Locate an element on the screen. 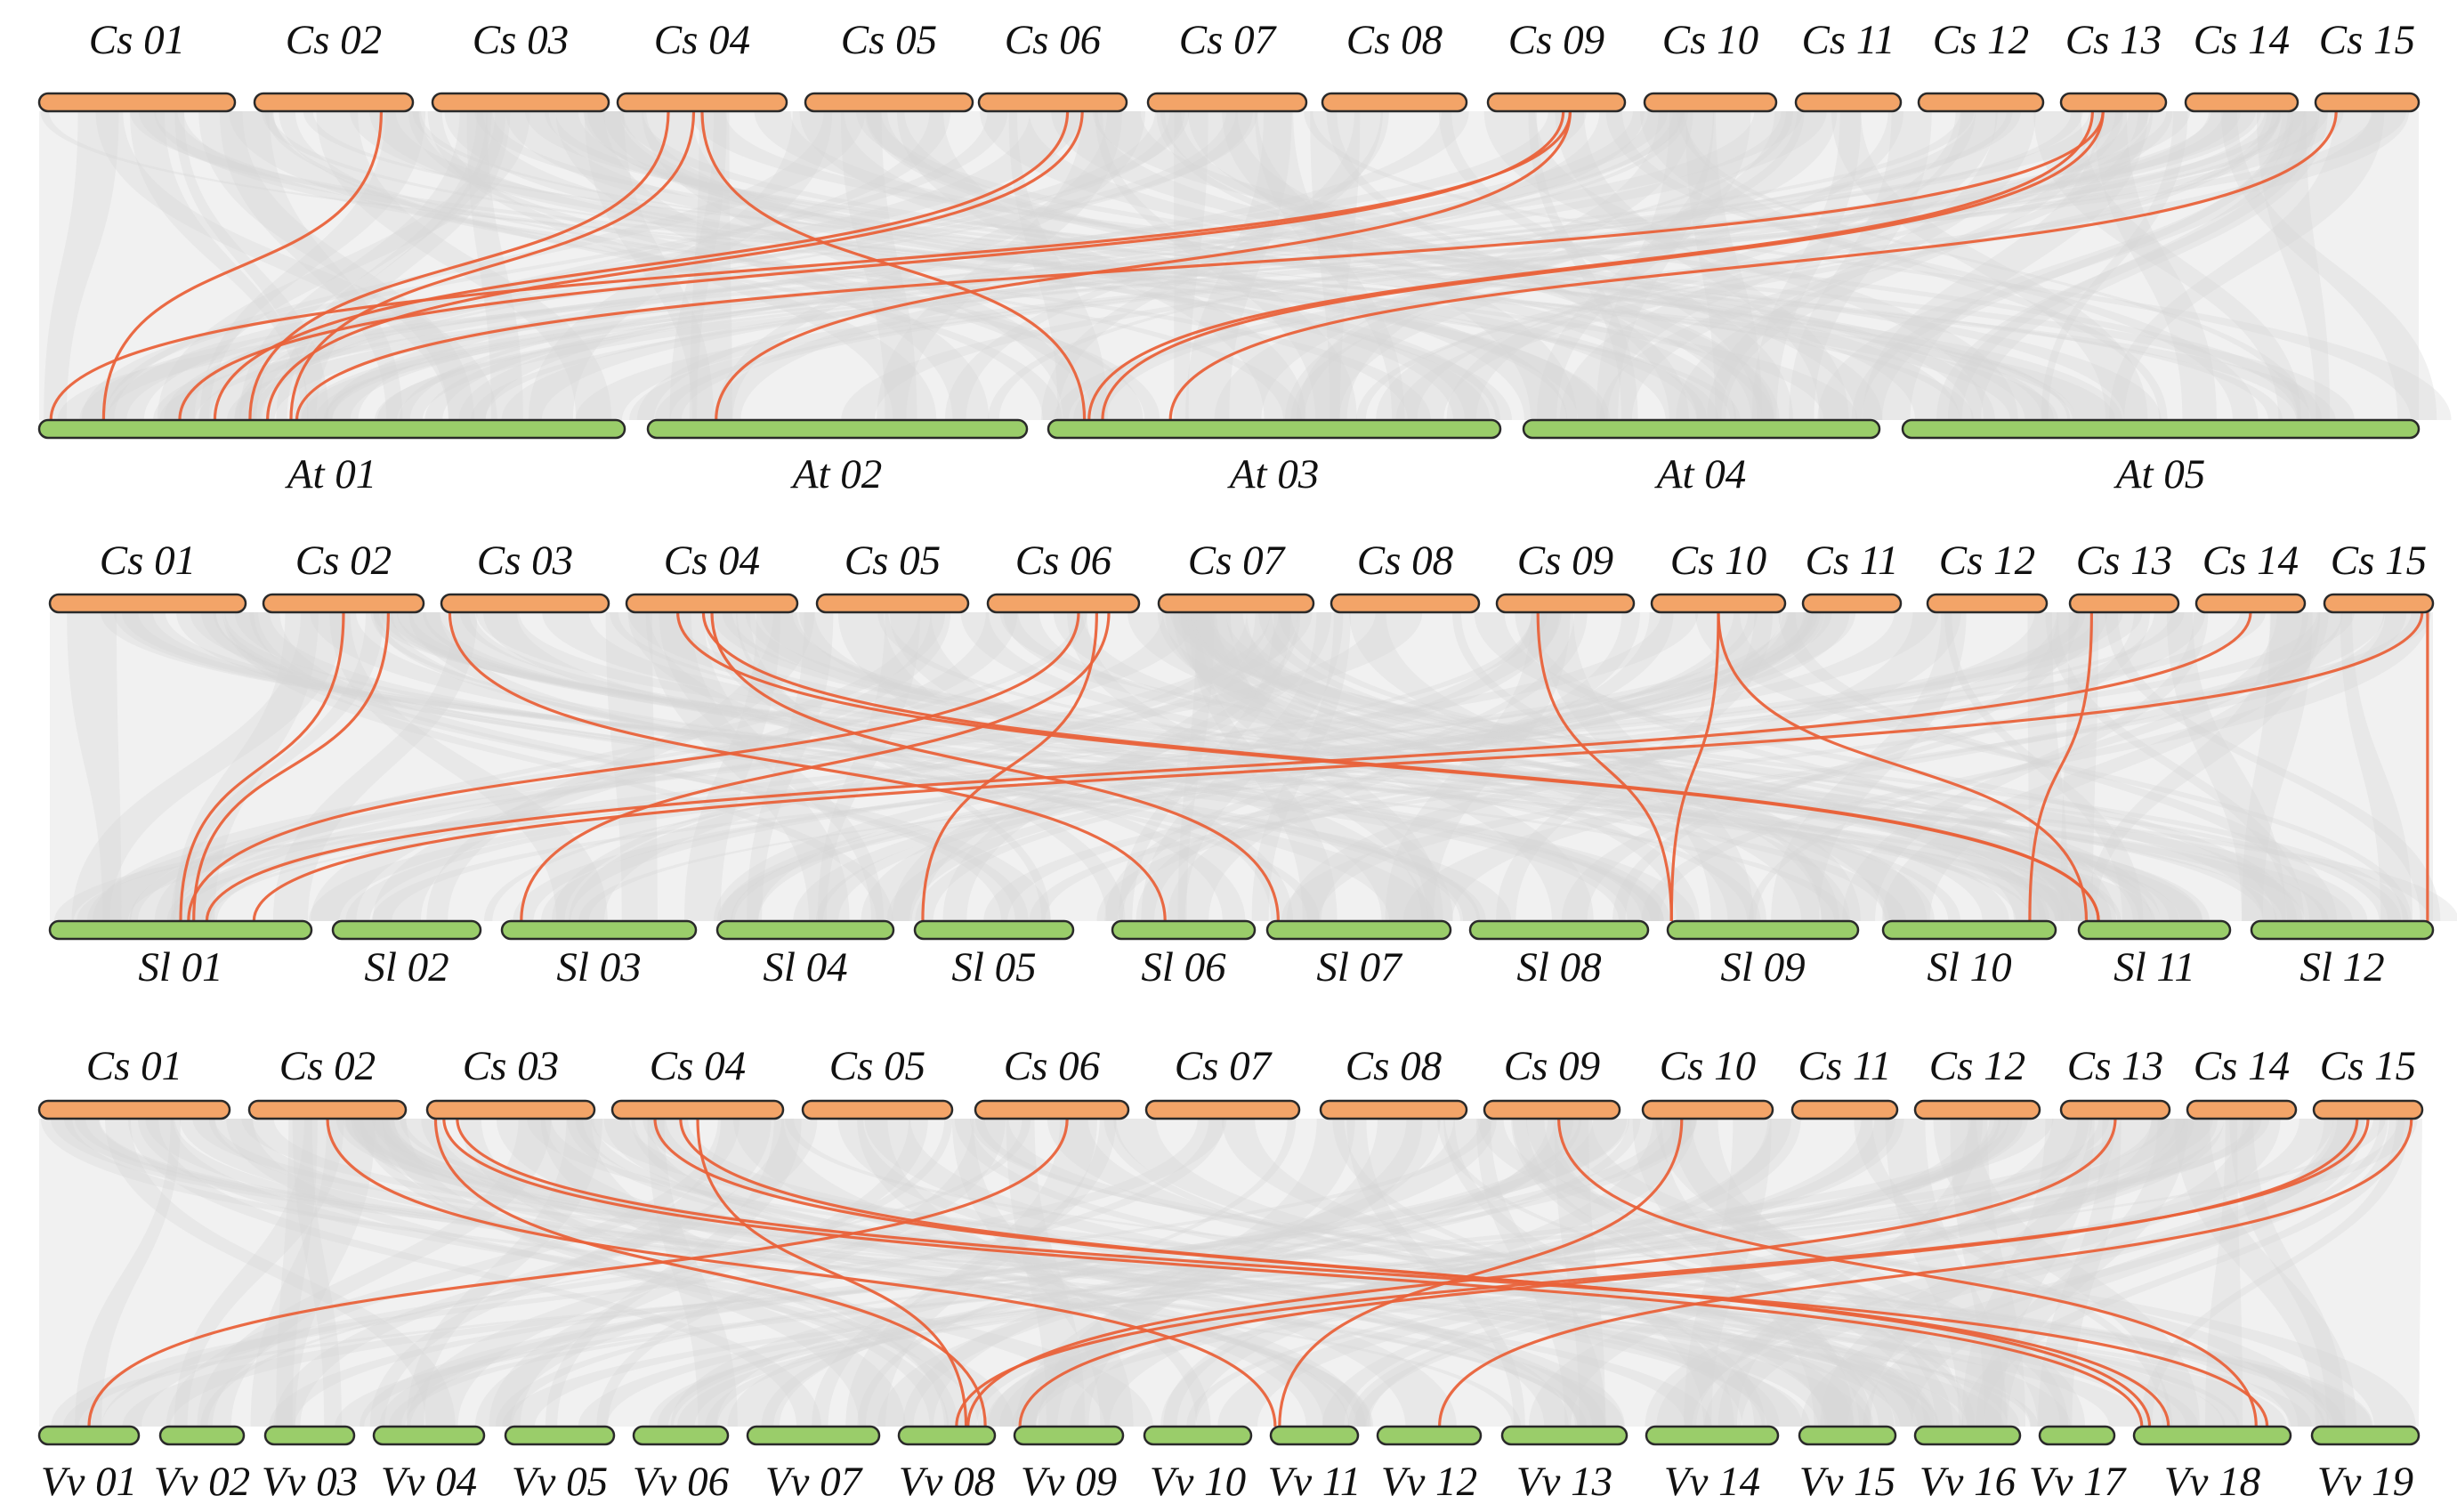 This screenshot has height=1512, width=2457. bottom-chromosome-label: Sl 10 is located at coordinates (1969, 967).